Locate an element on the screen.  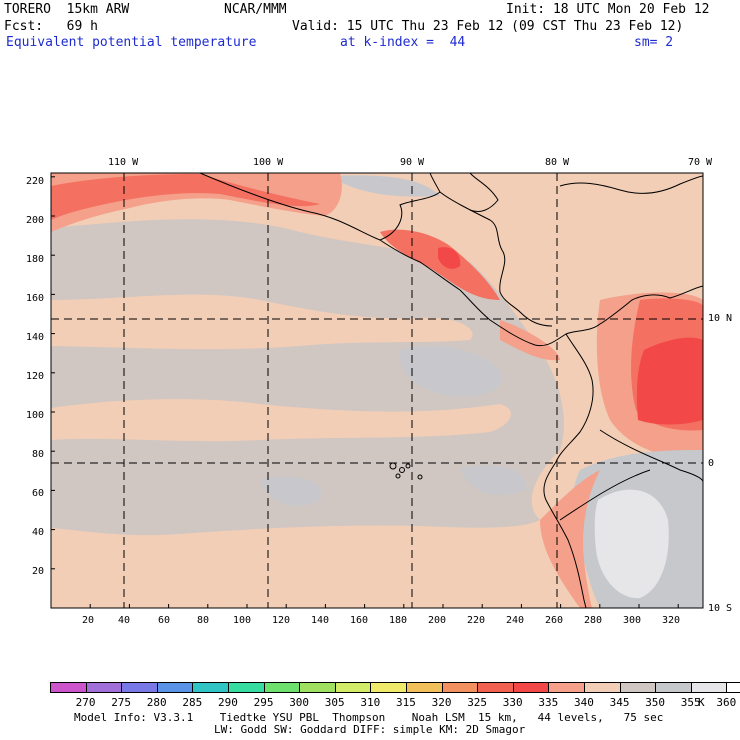
x-tick-label: 60 is located at coordinates (164, 620).